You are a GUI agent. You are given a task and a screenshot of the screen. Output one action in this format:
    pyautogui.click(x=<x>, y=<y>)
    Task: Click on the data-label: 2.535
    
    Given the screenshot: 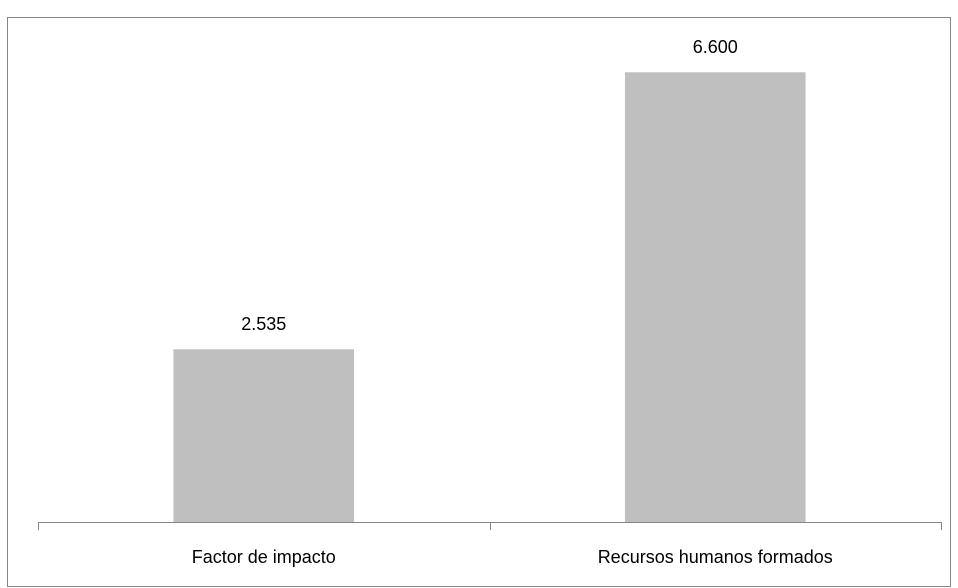 What is the action you would take?
    pyautogui.click(x=263, y=324)
    